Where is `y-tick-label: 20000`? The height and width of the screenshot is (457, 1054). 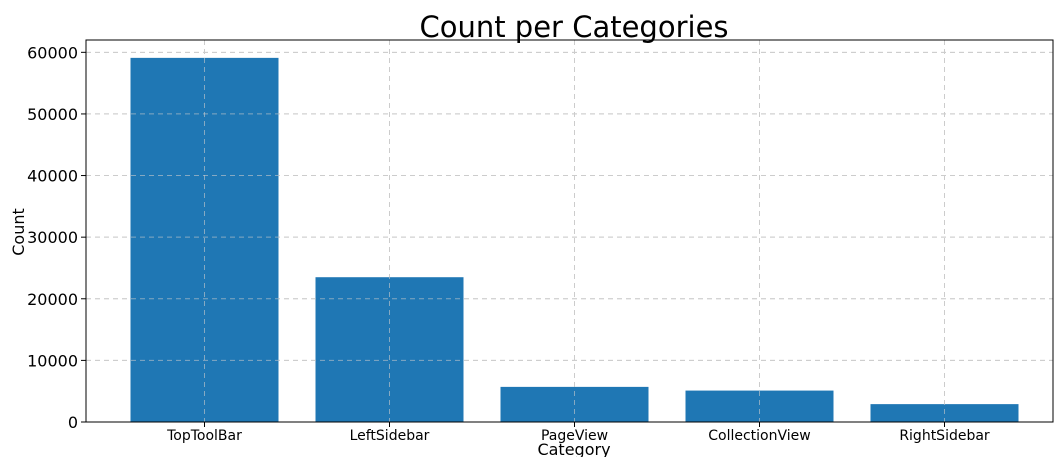
y-tick-label: 20000 is located at coordinates (52, 299).